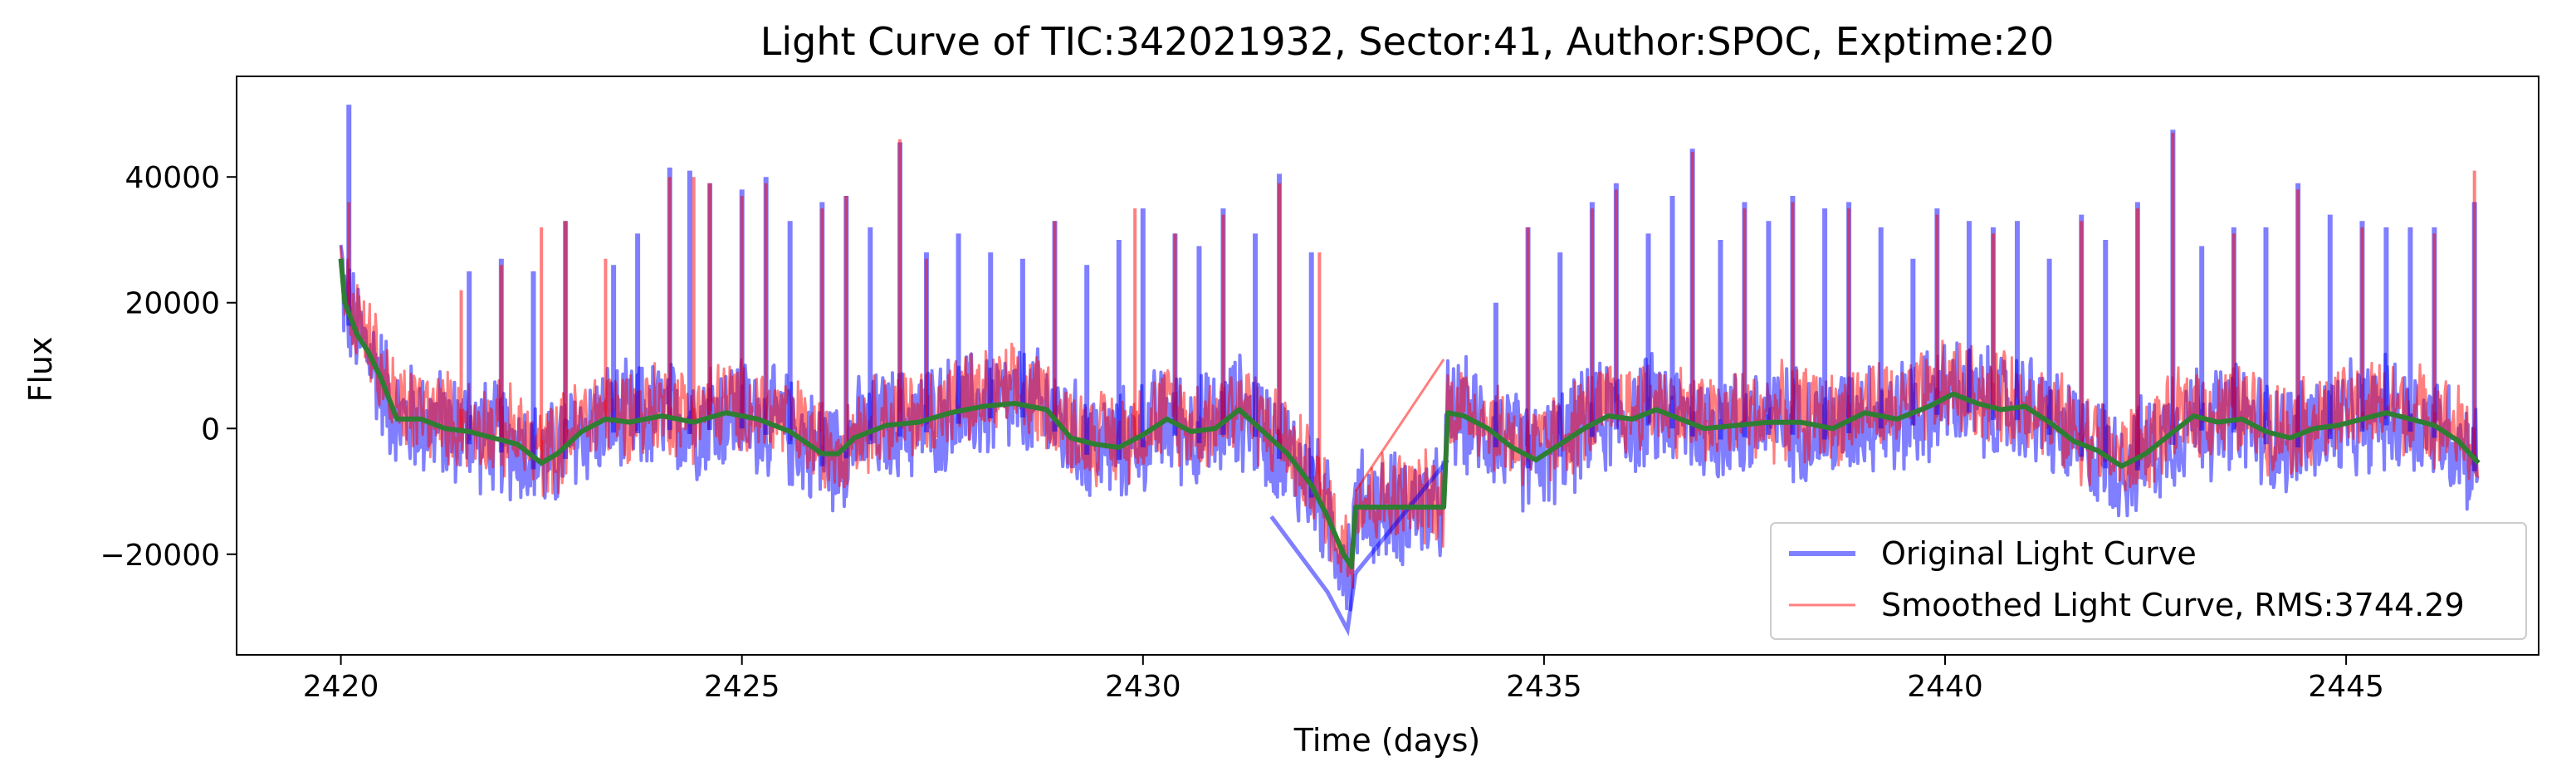  Describe the element at coordinates (1343, 679) in the screenshot. I see `x-axis-ticks: 2420 2425 2430 2435 2440 2445` at that location.